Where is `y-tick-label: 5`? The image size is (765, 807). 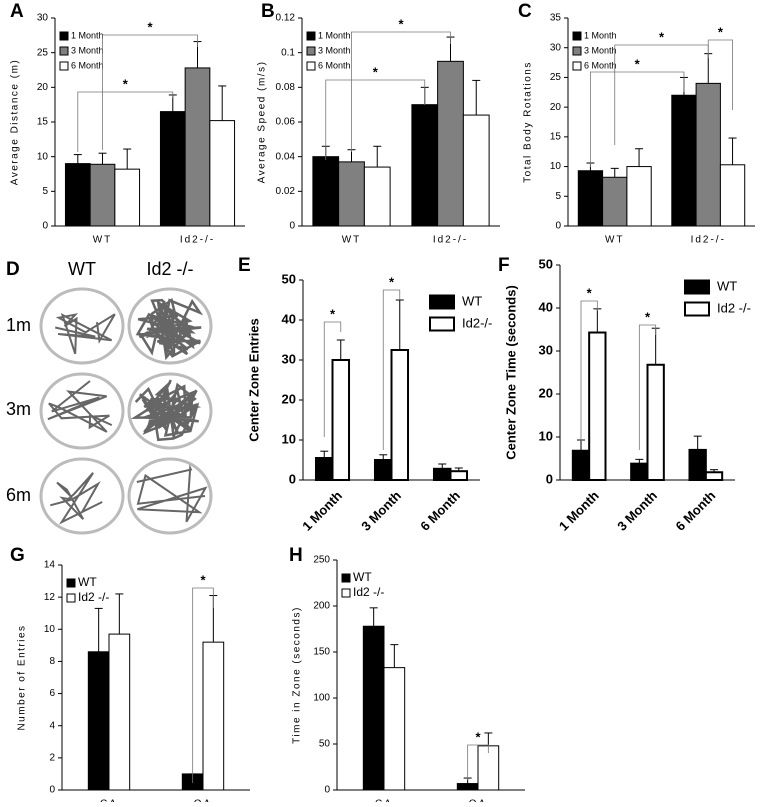 y-tick-label: 5 is located at coordinates (558, 196).